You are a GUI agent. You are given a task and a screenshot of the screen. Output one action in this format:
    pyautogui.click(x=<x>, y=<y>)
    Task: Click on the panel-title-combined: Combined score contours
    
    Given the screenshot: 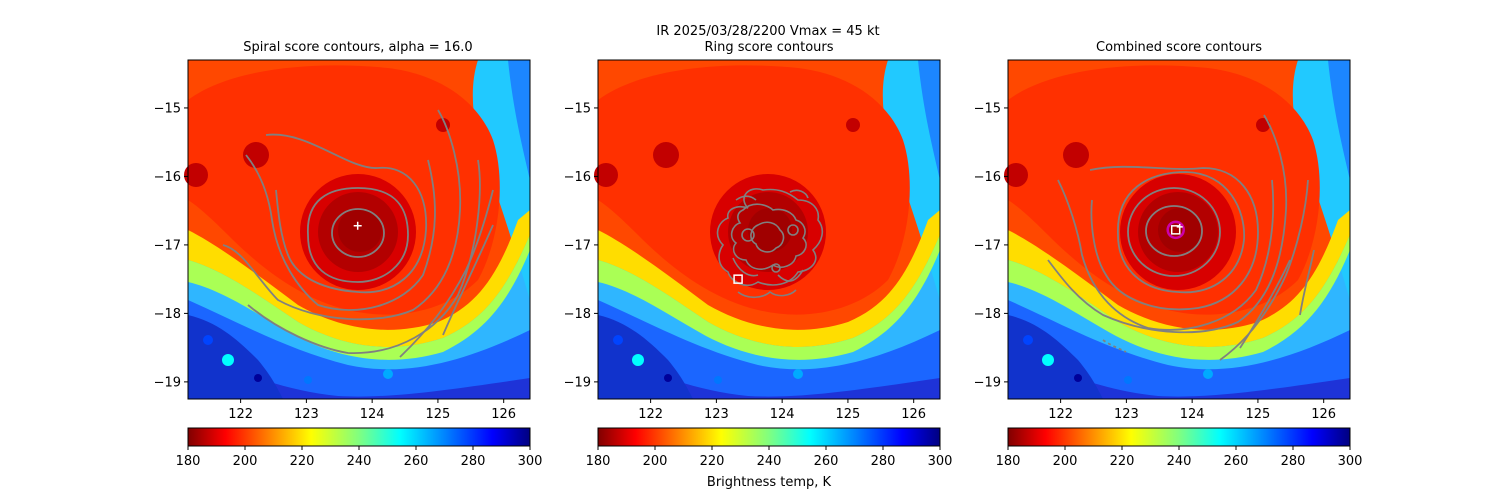 What is the action you would take?
    pyautogui.click(x=1179, y=47)
    